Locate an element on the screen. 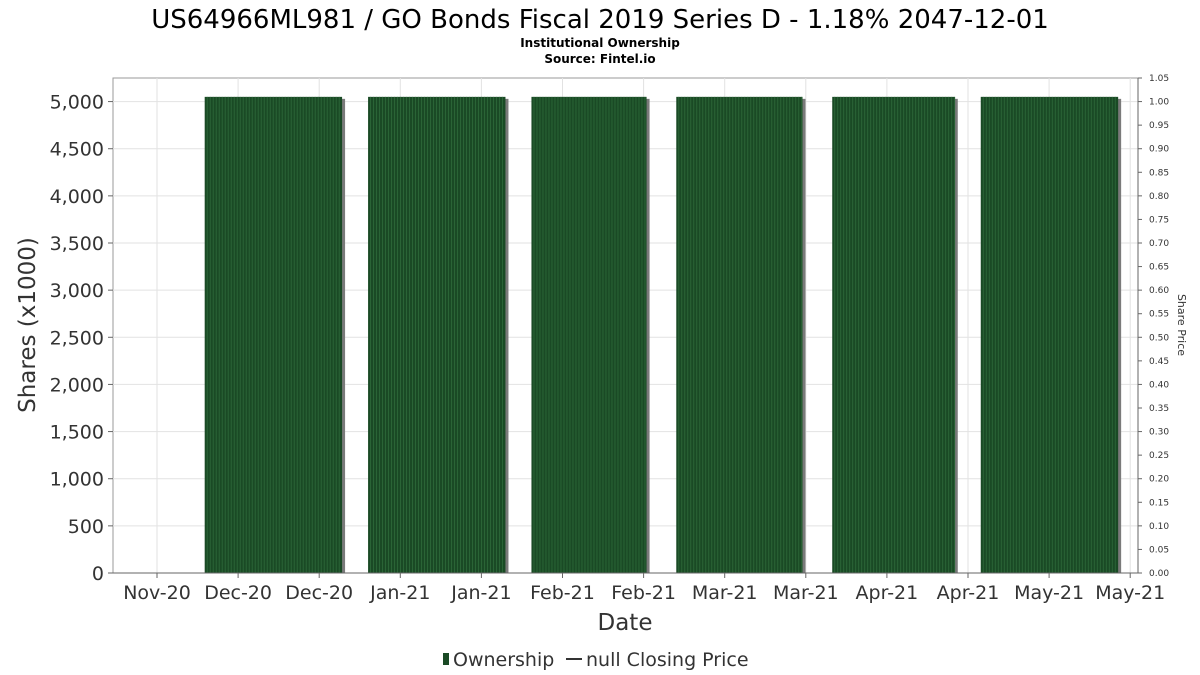 The image size is (1200, 675). y2-tick-label: 0.55 is located at coordinates (1159, 315).